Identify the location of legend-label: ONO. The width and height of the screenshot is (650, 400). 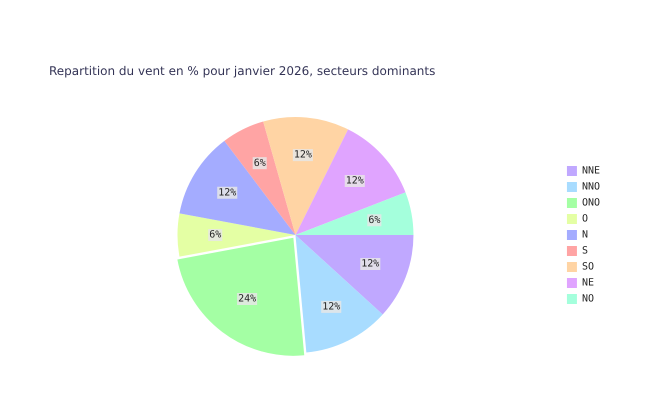
(591, 203).